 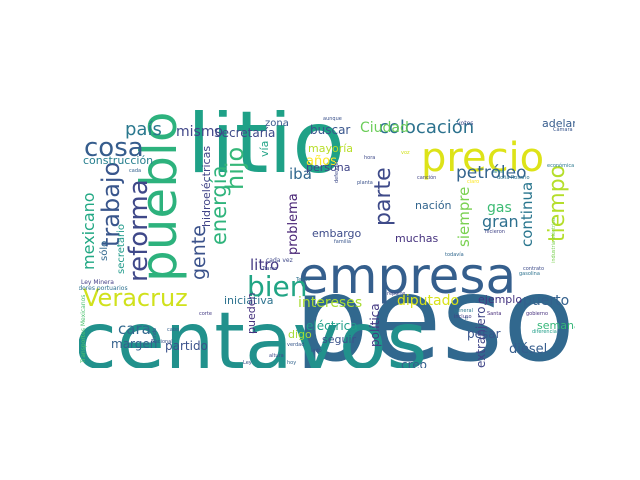 What do you see at coordinates (291, 363) in the screenshot?
I see `word-86: hoy` at bounding box center [291, 363].